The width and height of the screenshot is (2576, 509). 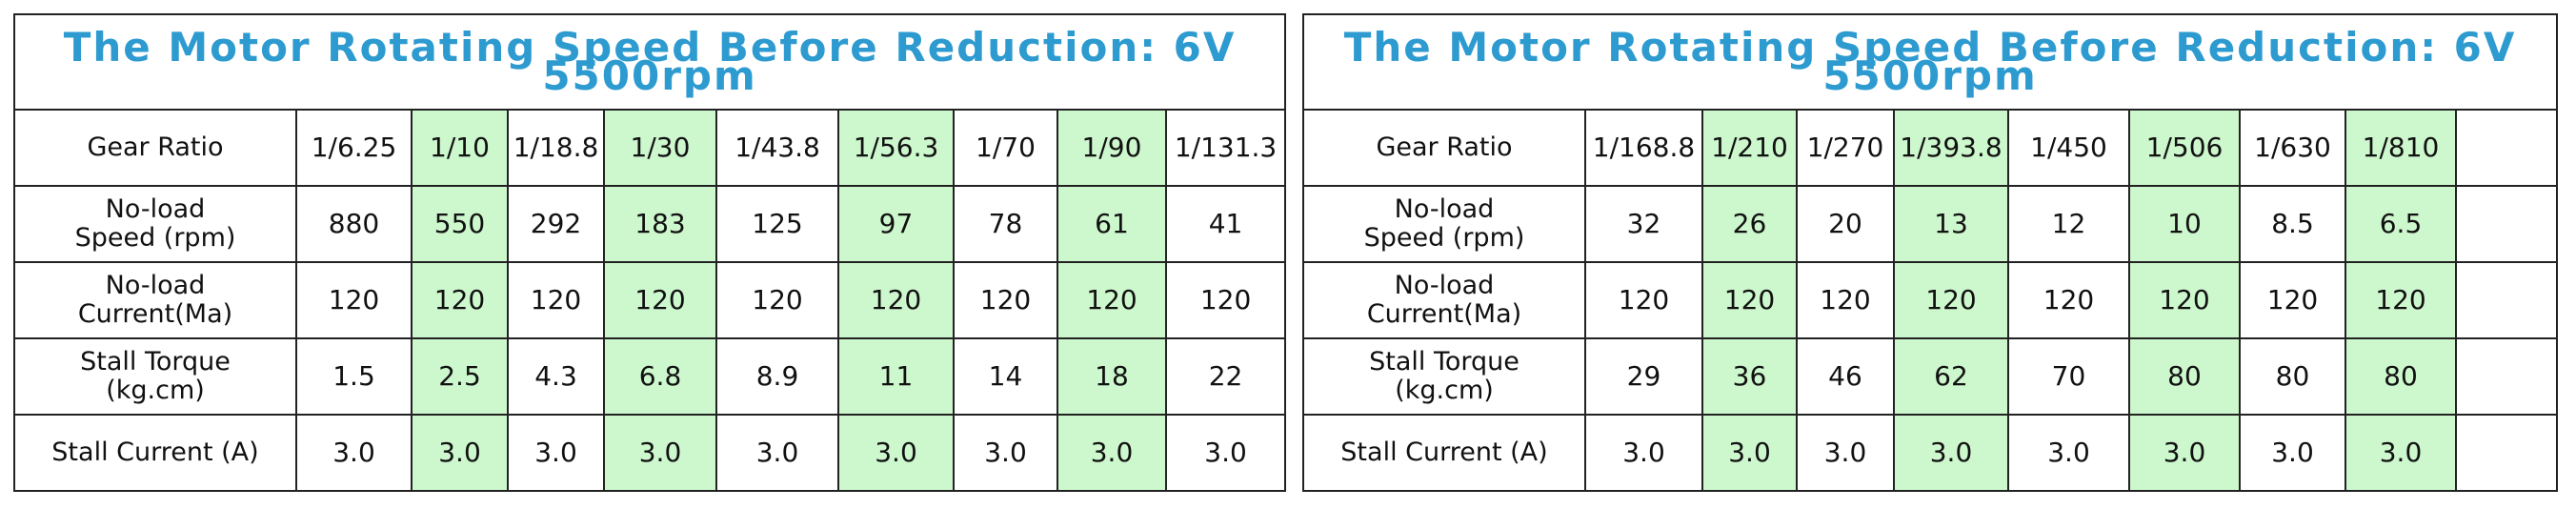 What do you see at coordinates (1750, 224) in the screenshot?
I see `cell: 26` at bounding box center [1750, 224].